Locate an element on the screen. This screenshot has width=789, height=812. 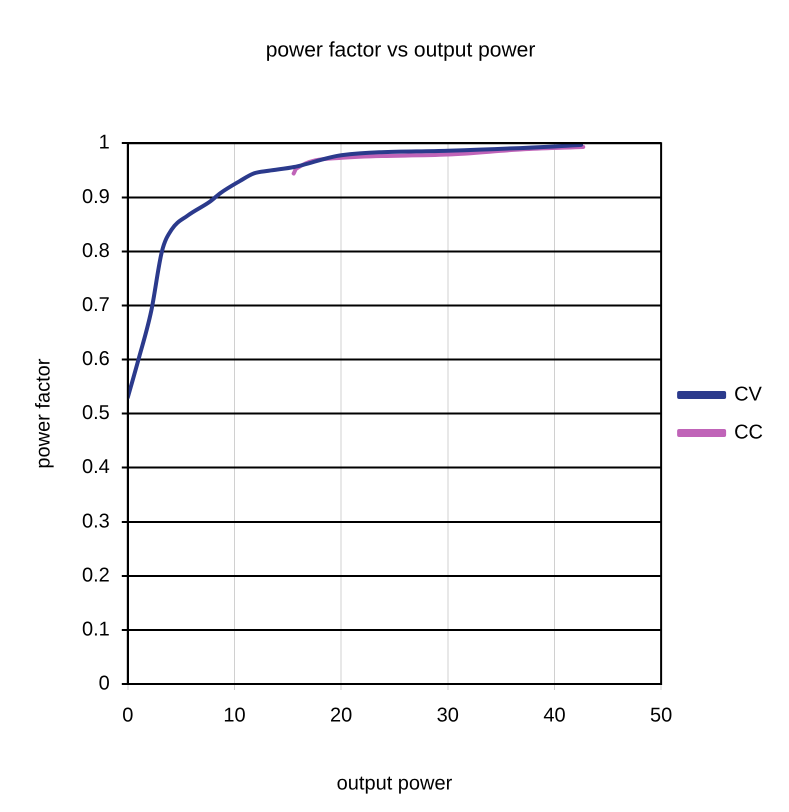
x-tick-label: 40 is located at coordinates (554, 715).